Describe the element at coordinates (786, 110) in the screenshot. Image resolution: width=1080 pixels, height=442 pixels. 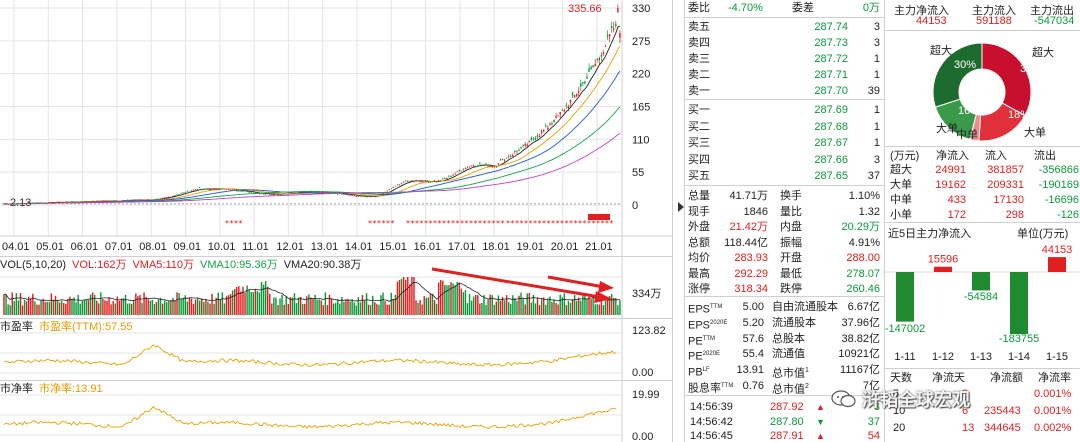
I see `buy-level-row: 买一 287.69 1` at that location.